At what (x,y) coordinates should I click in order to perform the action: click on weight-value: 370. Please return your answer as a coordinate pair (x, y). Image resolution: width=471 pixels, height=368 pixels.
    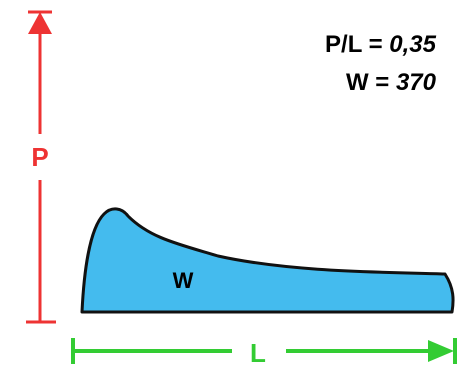
    Looking at the image, I should click on (416, 82).